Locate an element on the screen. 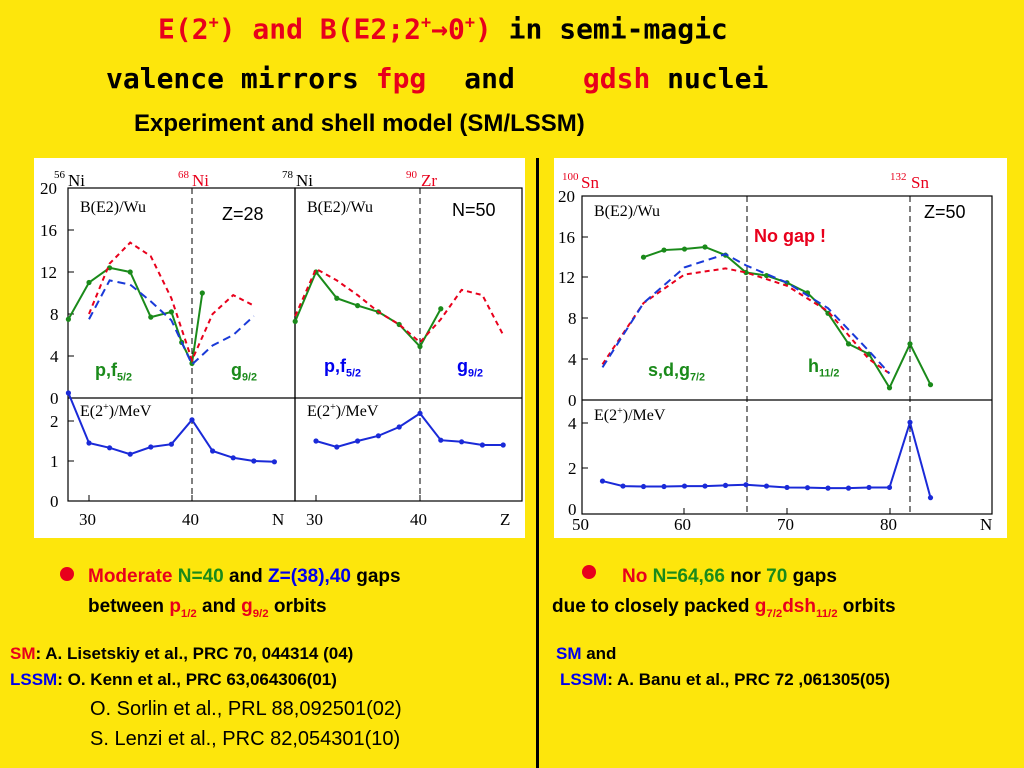 The height and width of the screenshot is (768, 1024). sn132-mass: 132 is located at coordinates (898, 177).